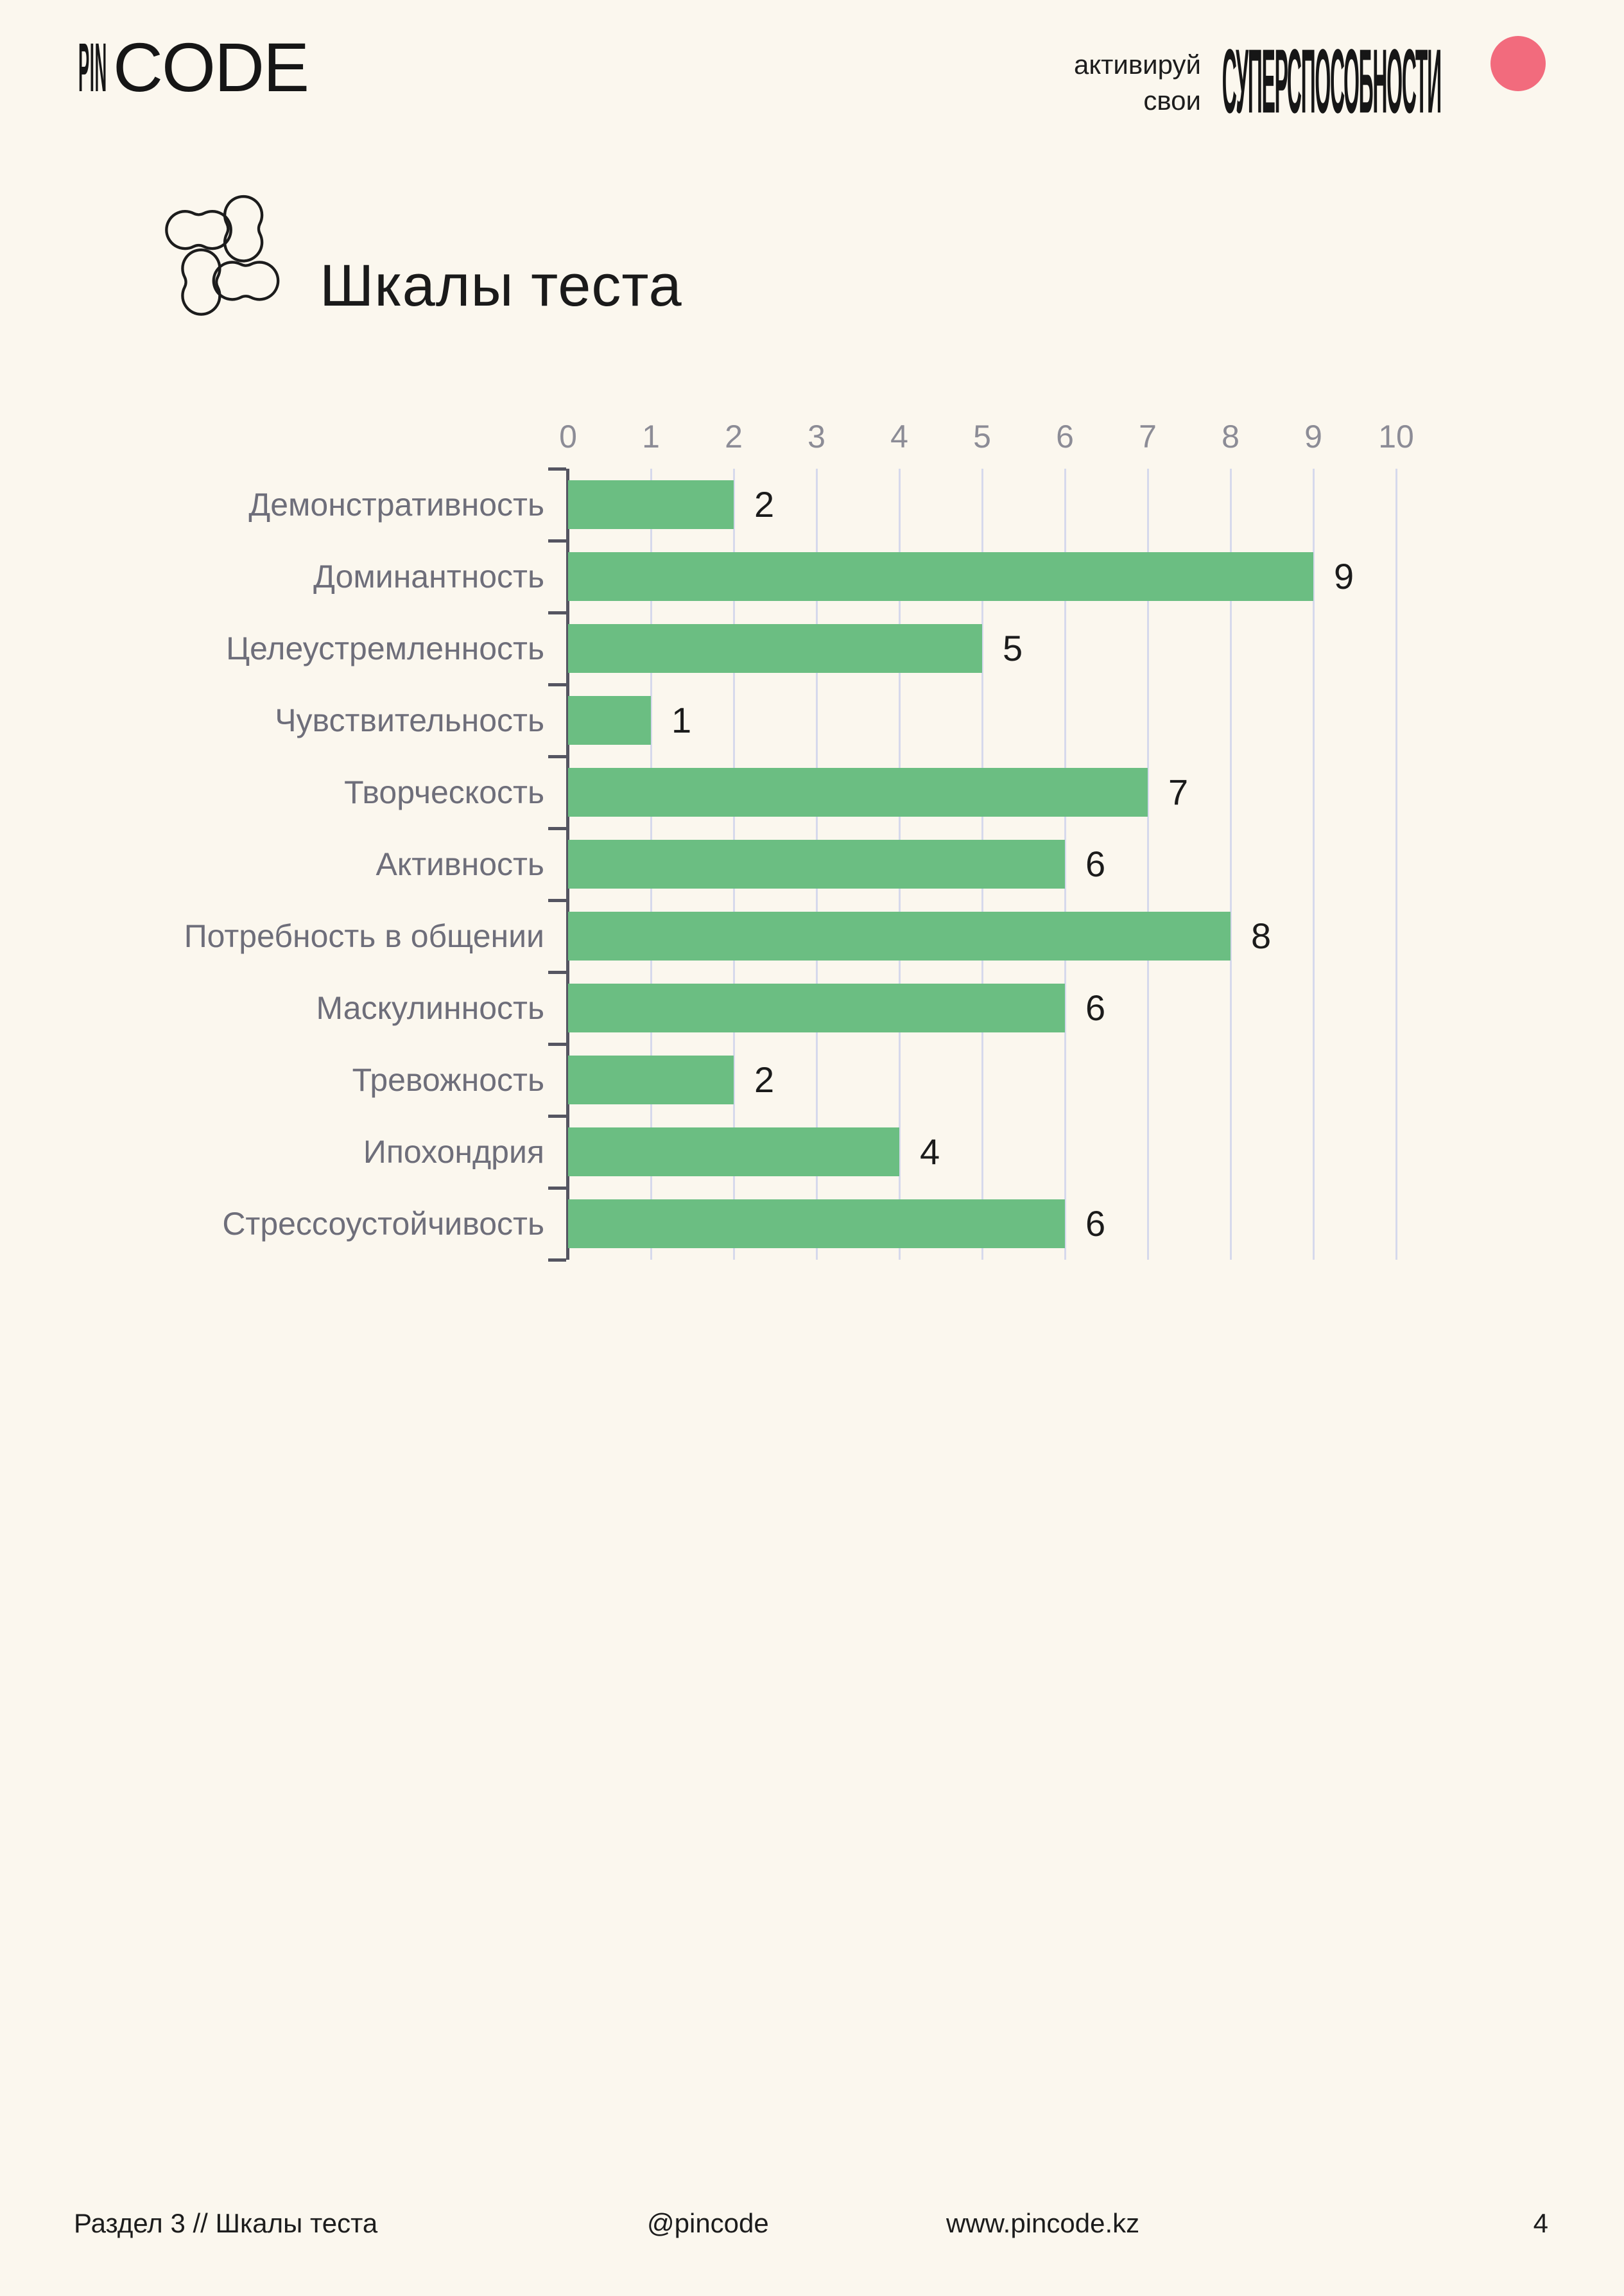 Image resolution: width=1624 pixels, height=2296 pixels. I want to click on bar-category-label: Потребность в общении, so click(364, 936).